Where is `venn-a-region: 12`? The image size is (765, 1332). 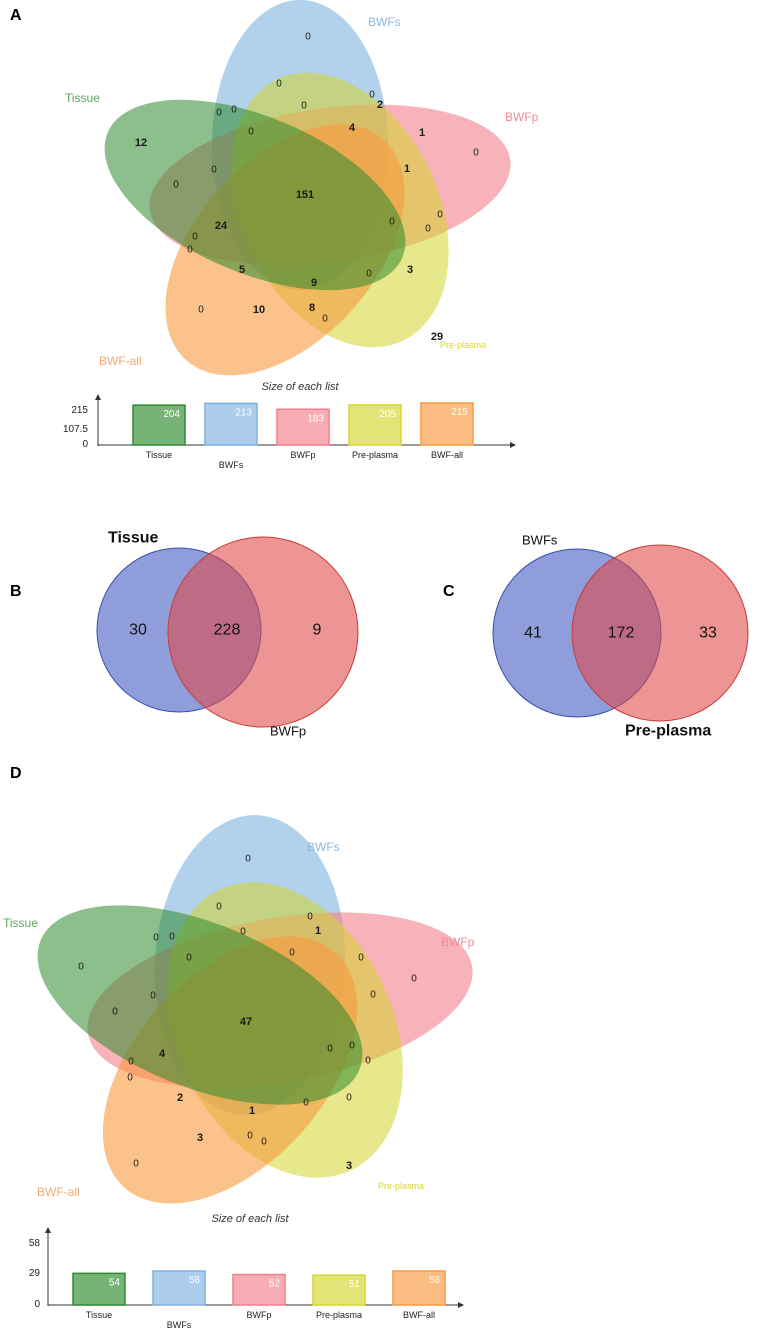
venn-a-region: 12 is located at coordinates (141, 143).